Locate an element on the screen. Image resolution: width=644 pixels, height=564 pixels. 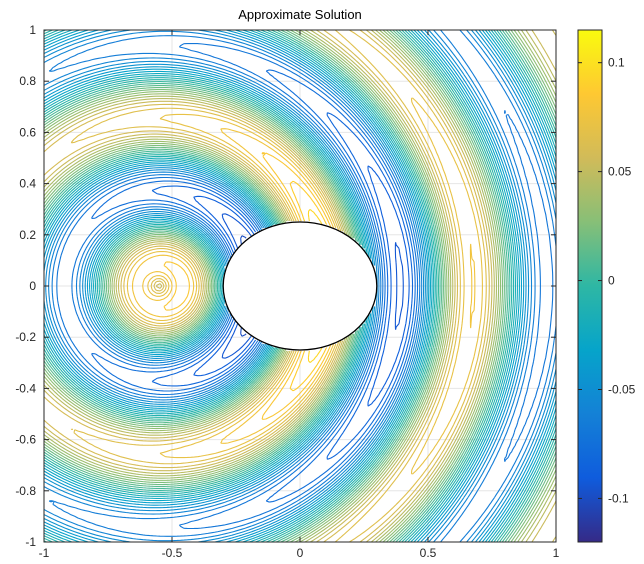
y-tick-label: -0.2 is located at coordinates (25, 337).